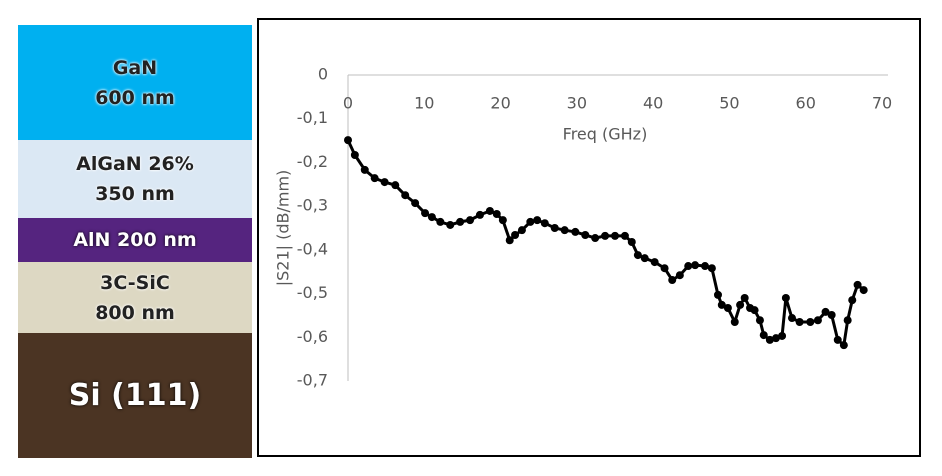  I want to click on layer-label: 350 nm, so click(135, 194).